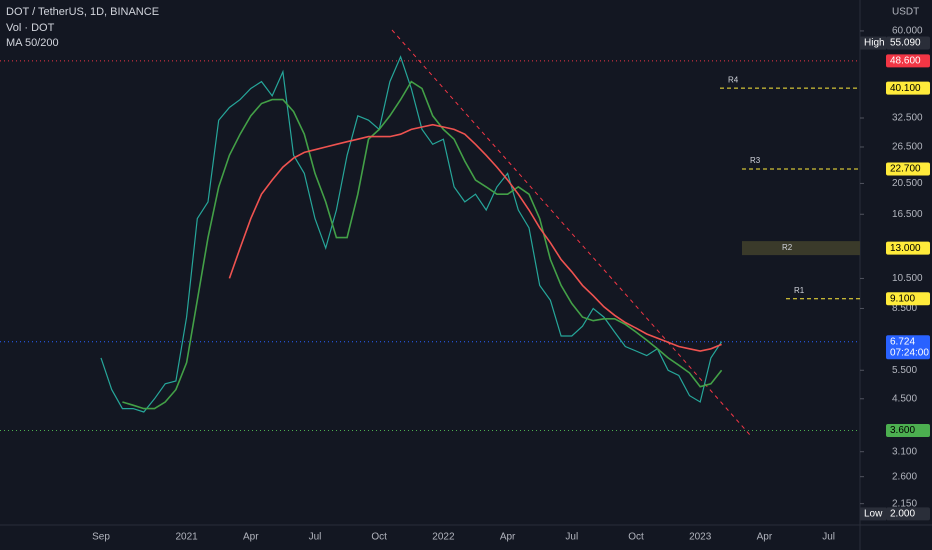  What do you see at coordinates (904, 451) in the screenshot?
I see `y-tick-label: 3.100` at bounding box center [904, 451].